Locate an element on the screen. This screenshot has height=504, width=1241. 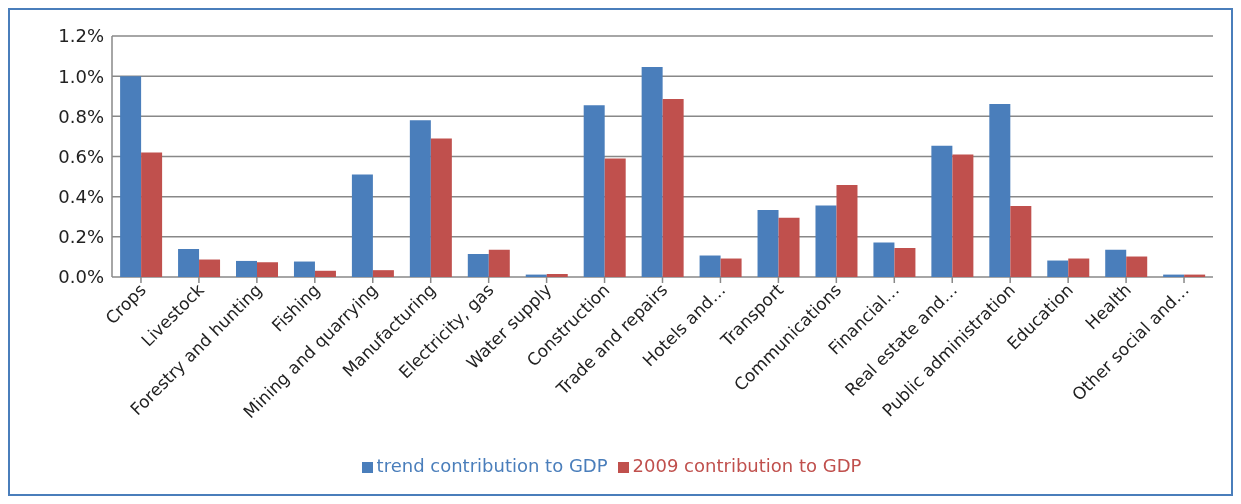
y-tick-label: 0.6% is located at coordinates (81, 156).